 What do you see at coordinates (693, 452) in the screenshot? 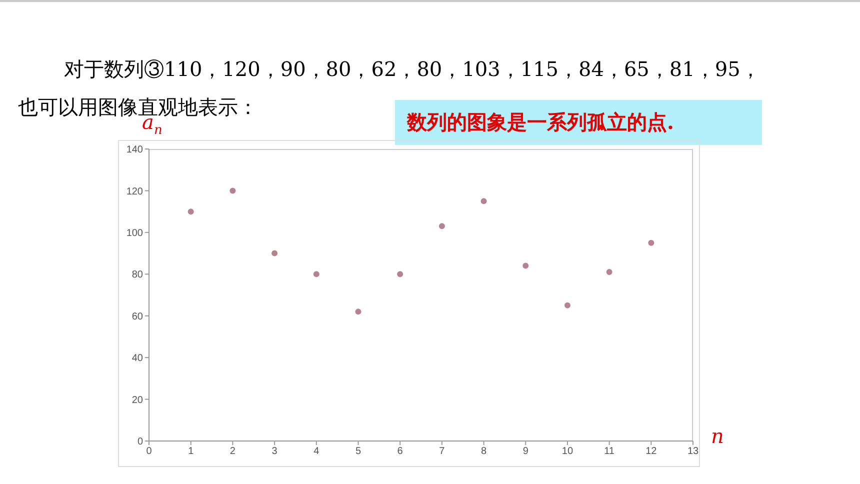
I see `x-tick-label: 13` at bounding box center [693, 452].